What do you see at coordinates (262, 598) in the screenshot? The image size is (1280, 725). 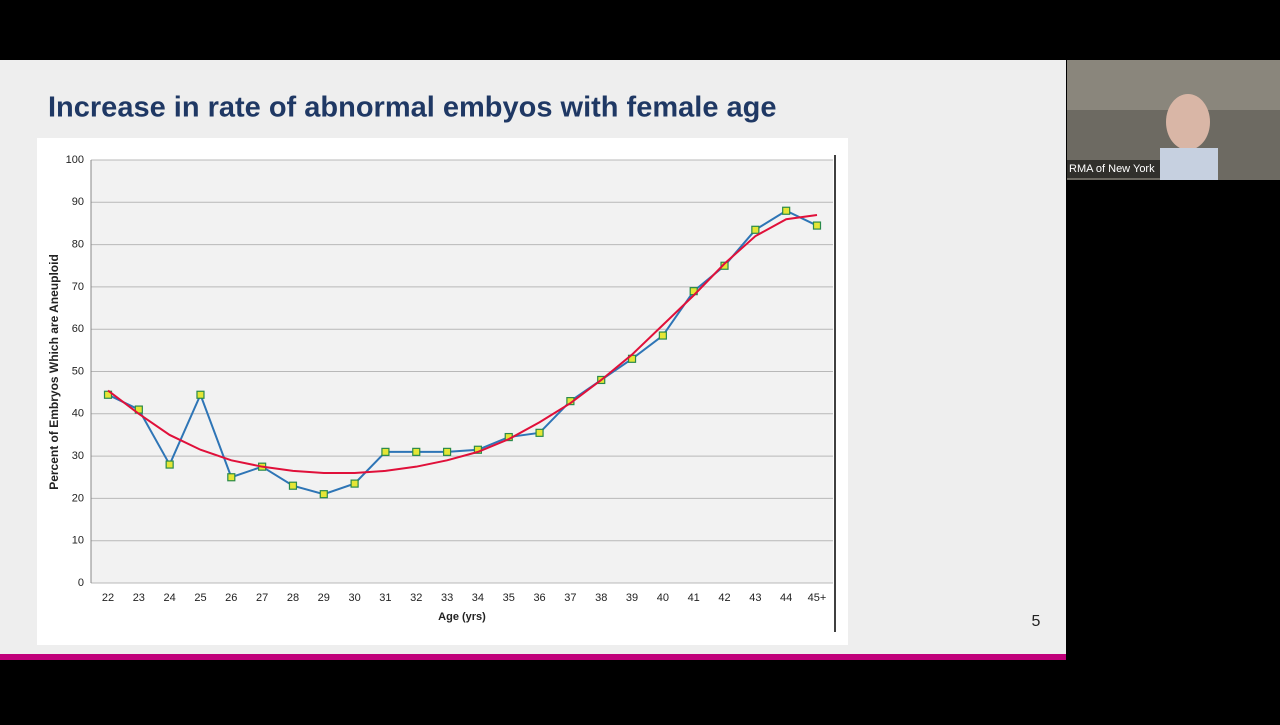 I see `x-tick-label: 27` at bounding box center [262, 598].